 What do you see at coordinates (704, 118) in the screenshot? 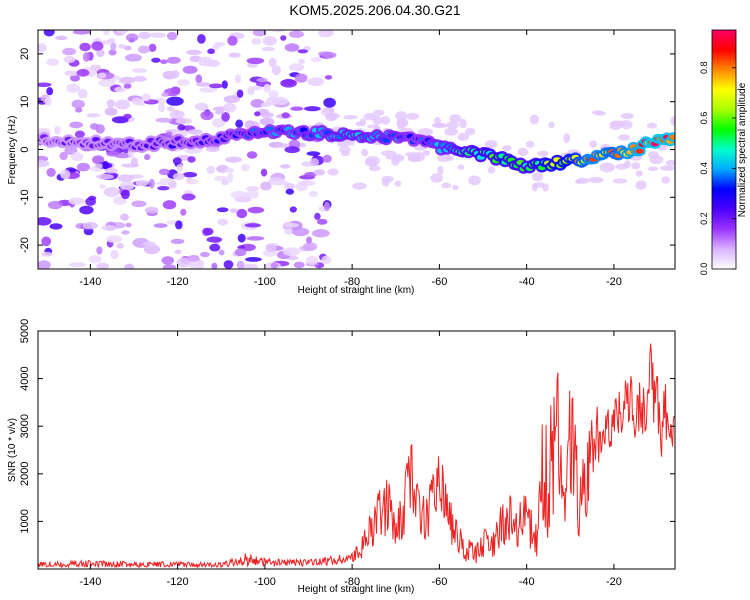
I see `colorbar-tick-label: 0.6` at bounding box center [704, 118].